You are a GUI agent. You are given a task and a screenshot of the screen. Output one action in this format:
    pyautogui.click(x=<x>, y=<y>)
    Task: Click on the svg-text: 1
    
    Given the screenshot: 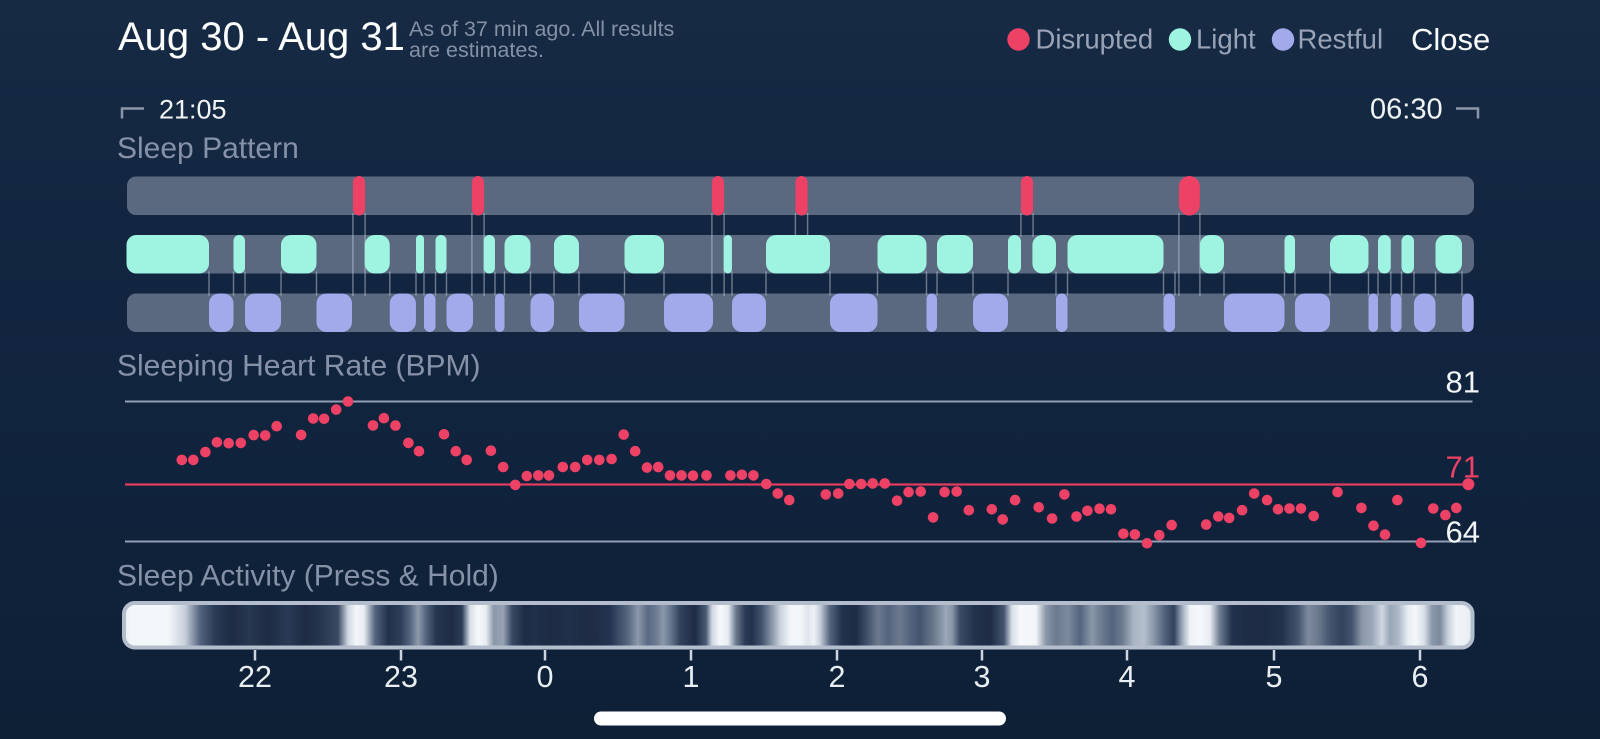 What is the action you would take?
    pyautogui.click(x=691, y=677)
    